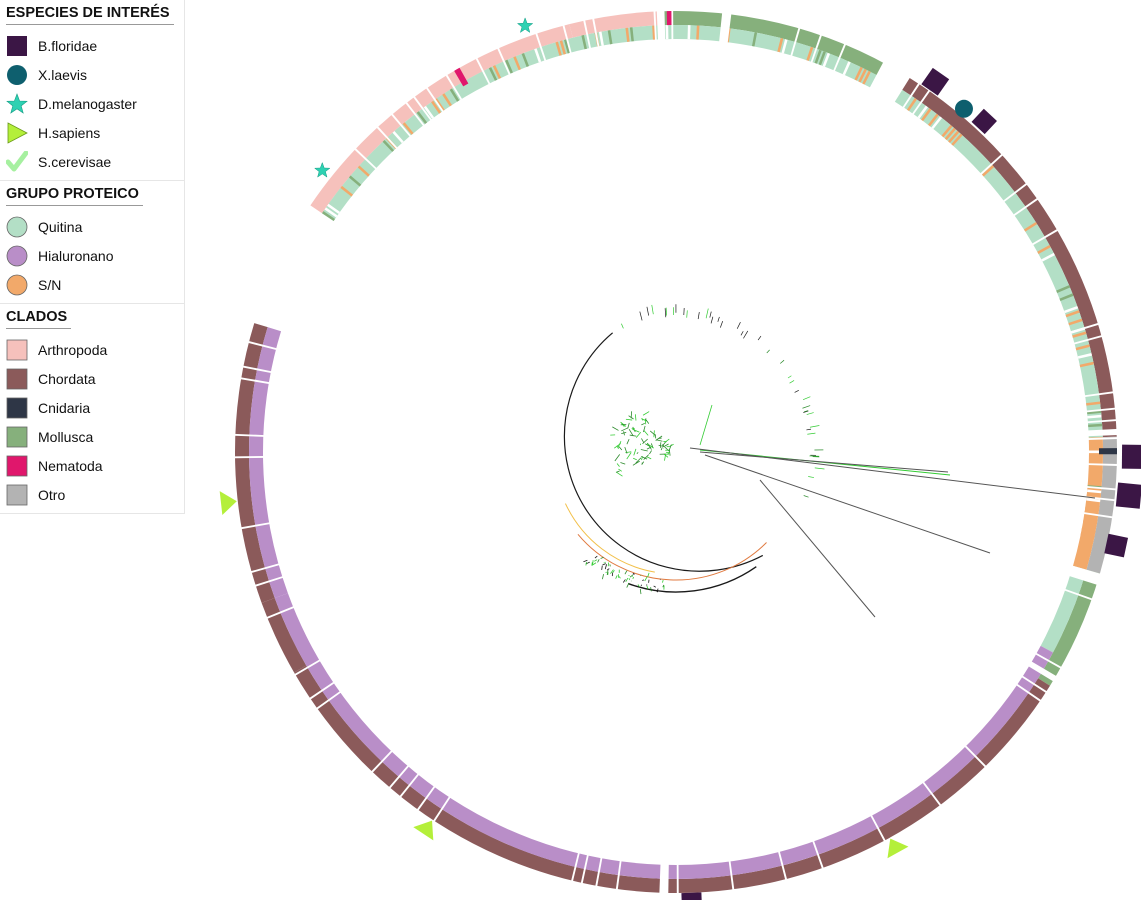 The width and height of the screenshot is (1141, 900). What do you see at coordinates (1128, 495) in the screenshot?
I see `b-floridae-marker` at bounding box center [1128, 495].